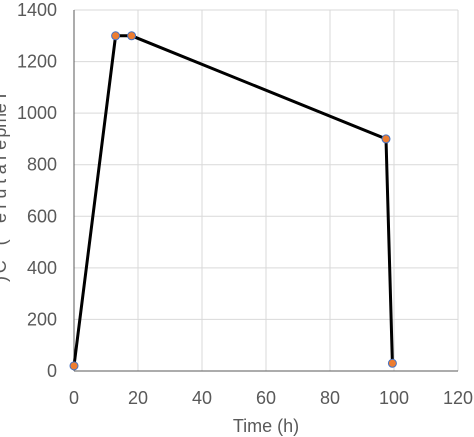  What do you see at coordinates (5, 133) in the screenshot?
I see `y-axis-label-char: p` at bounding box center [5, 133].